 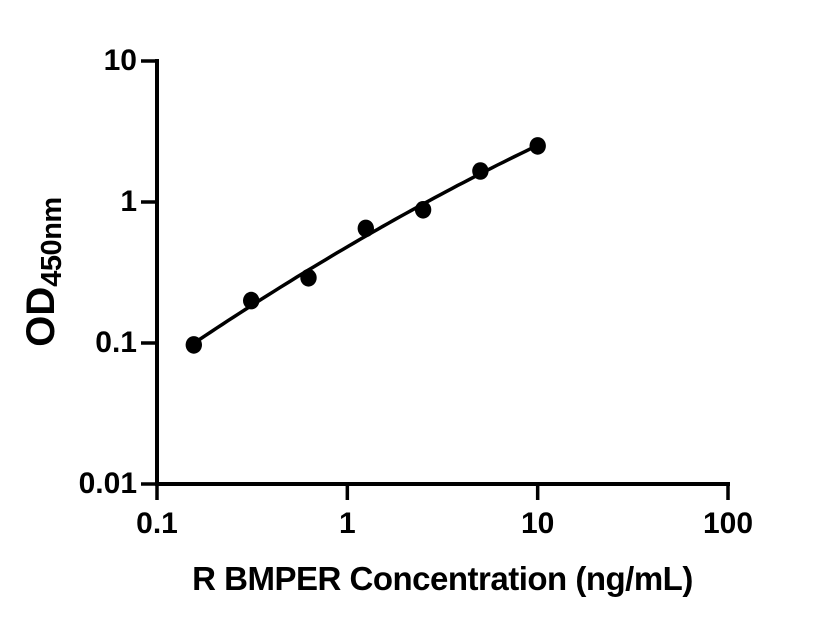 What do you see at coordinates (347, 523) in the screenshot?
I see `x-tick-label: 1` at bounding box center [347, 523].